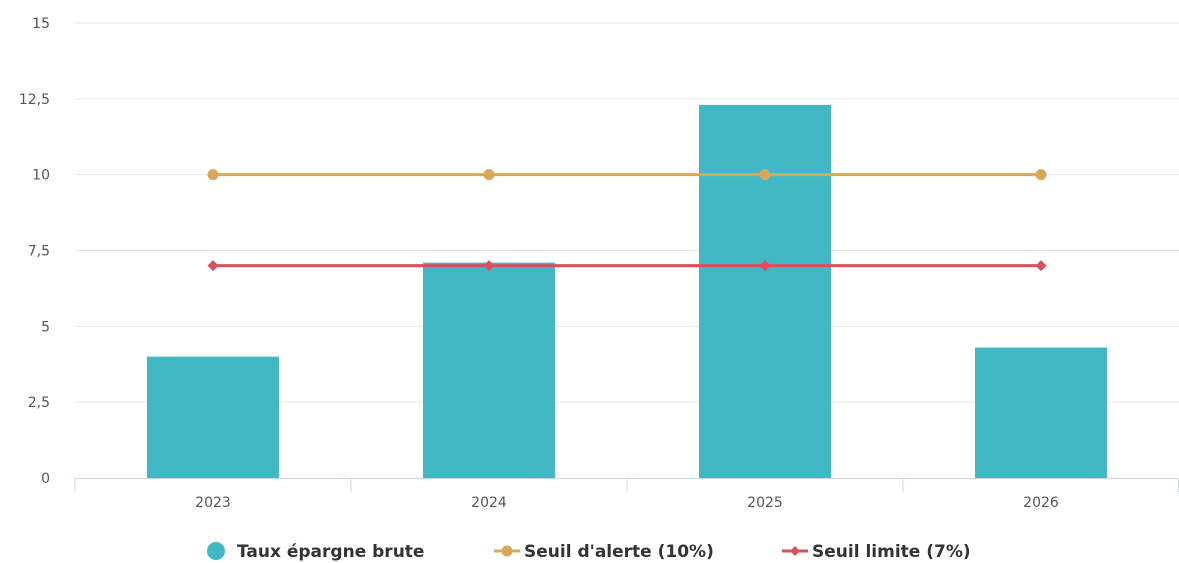 This screenshot has width=1179, height=563. I want to click on x-tick-label: 2023, so click(213, 503).